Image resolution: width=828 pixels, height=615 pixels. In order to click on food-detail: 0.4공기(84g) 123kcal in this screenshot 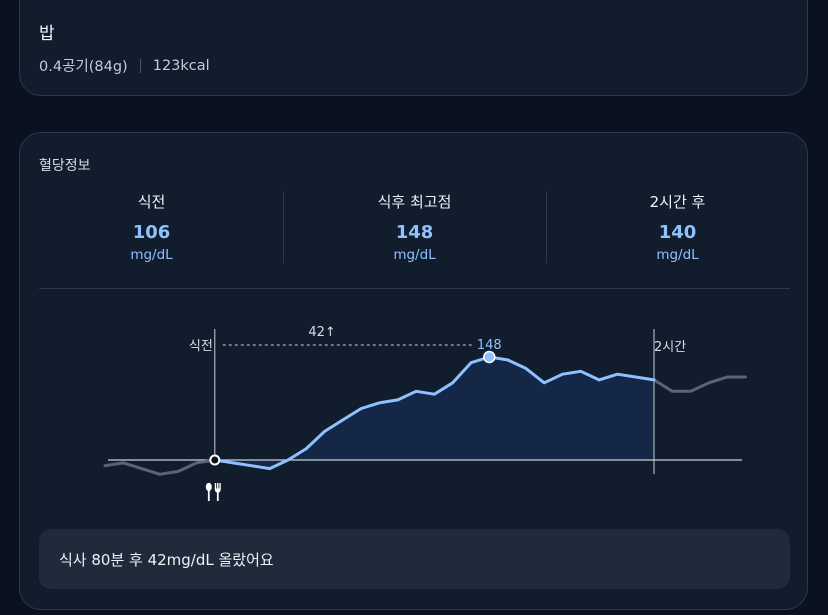, I will do `click(124, 65)`.